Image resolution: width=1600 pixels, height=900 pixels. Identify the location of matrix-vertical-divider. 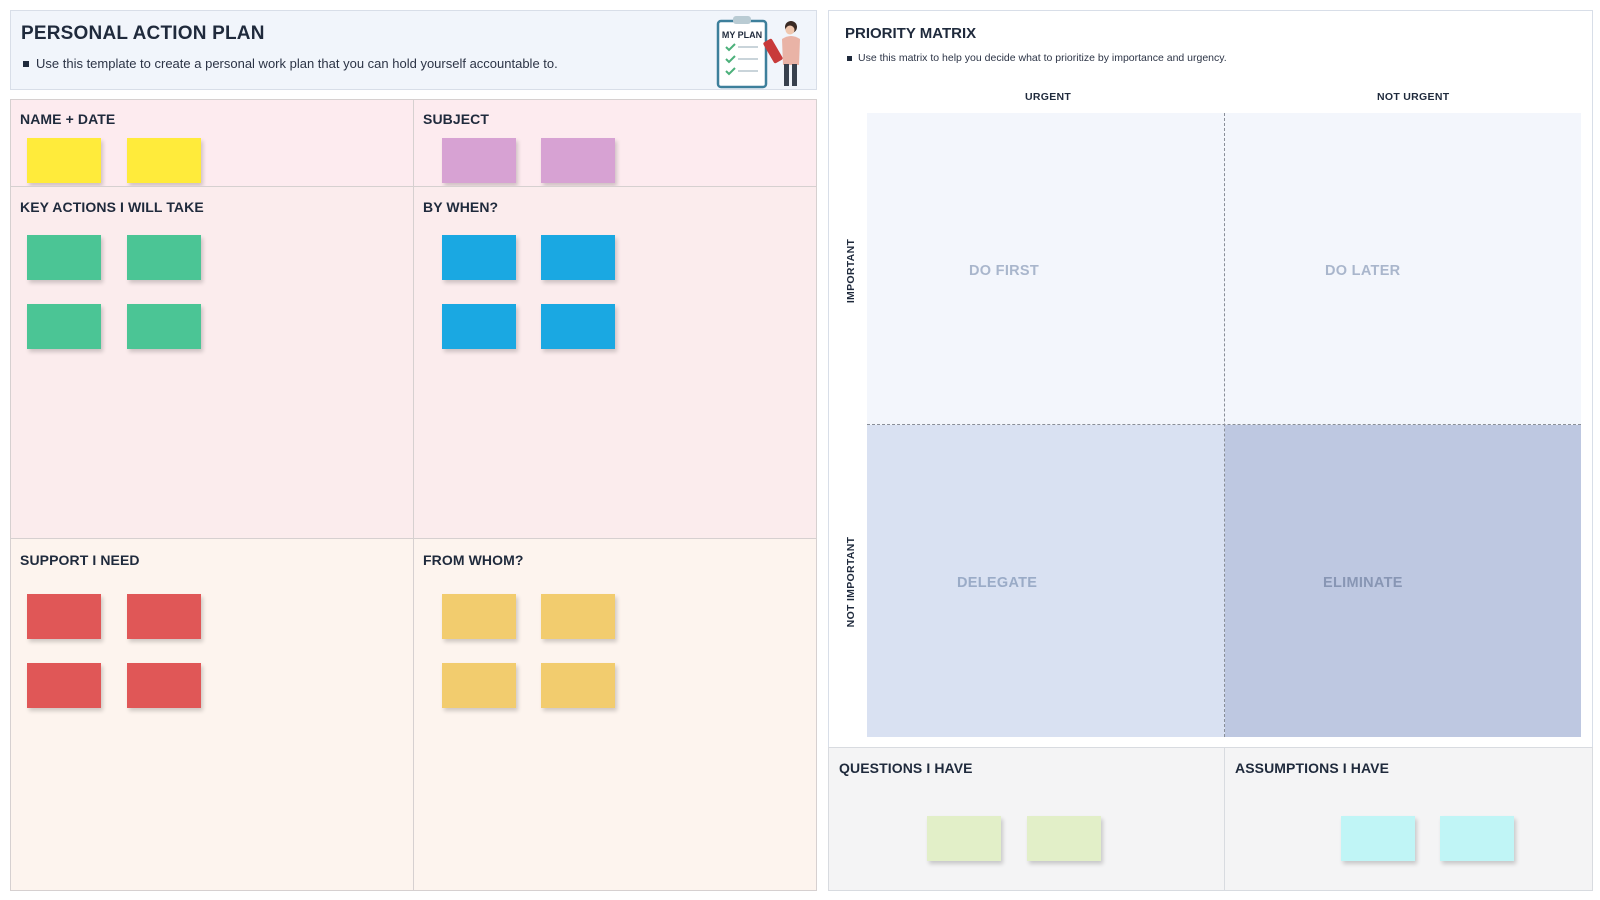
(1224, 425).